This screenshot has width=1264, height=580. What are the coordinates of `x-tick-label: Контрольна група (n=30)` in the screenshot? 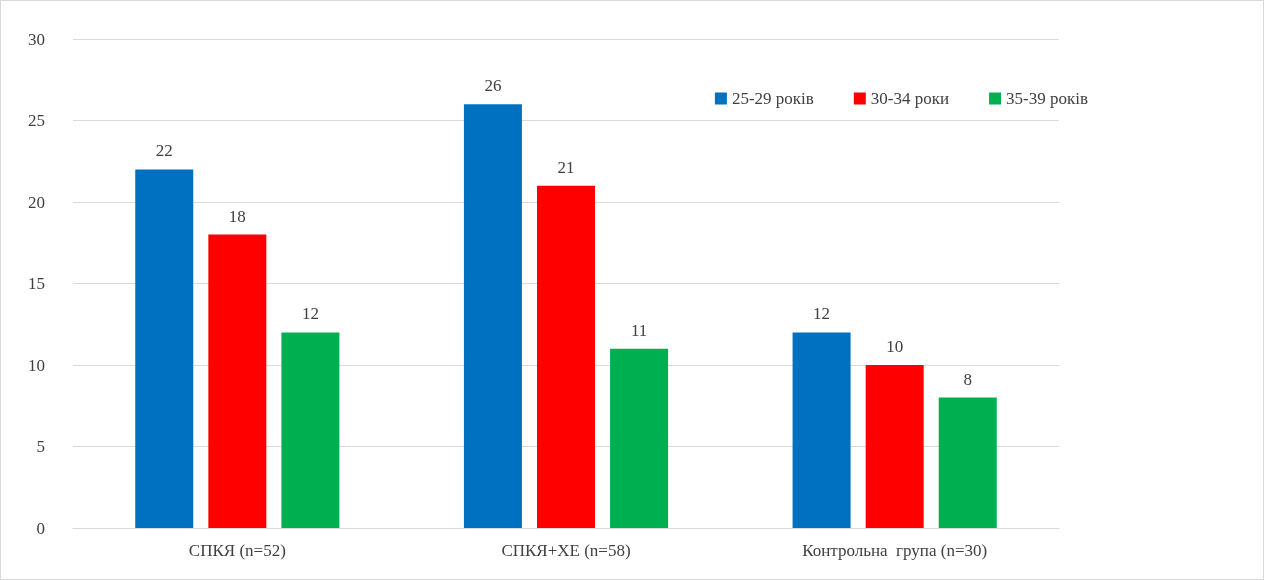 It's located at (895, 550).